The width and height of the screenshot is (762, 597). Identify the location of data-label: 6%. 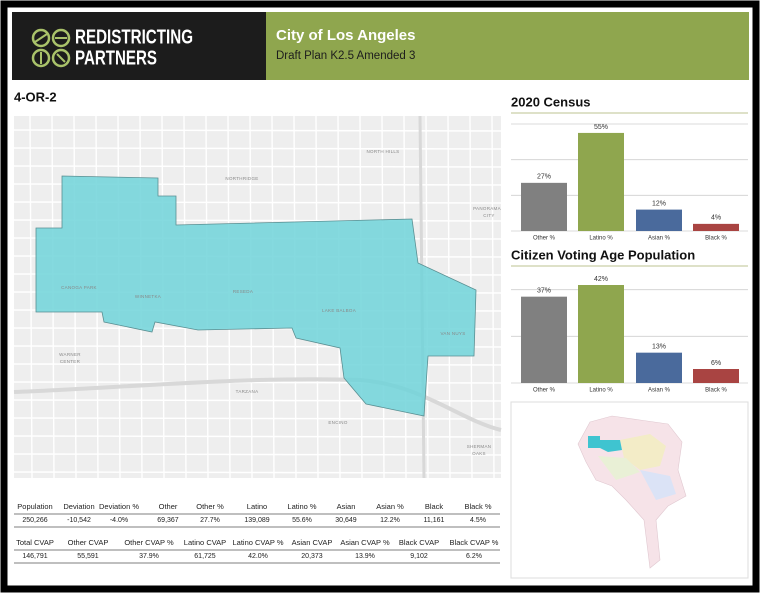
(716, 363).